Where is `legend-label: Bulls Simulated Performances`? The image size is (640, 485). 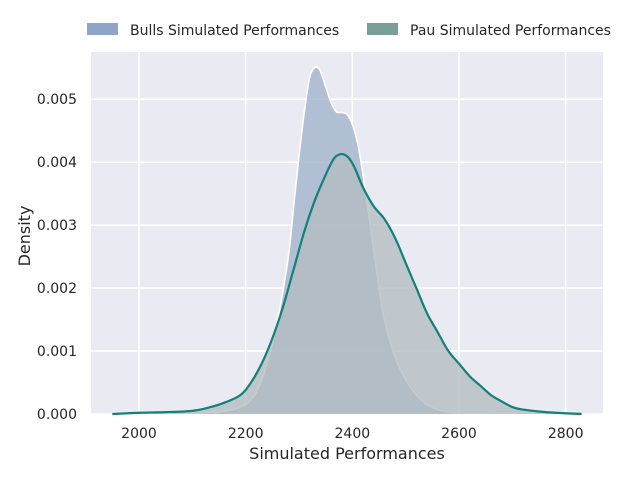
legend-label: Bulls Simulated Performances is located at coordinates (234, 31).